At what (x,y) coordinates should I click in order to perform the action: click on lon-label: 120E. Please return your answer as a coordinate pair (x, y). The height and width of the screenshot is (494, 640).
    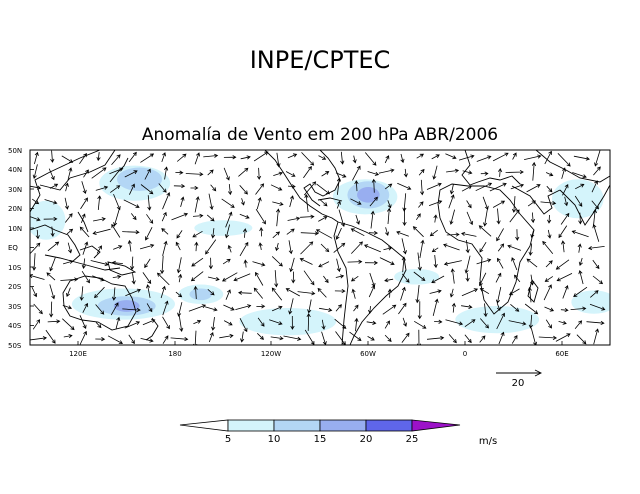
    Looking at the image, I should click on (78, 354).